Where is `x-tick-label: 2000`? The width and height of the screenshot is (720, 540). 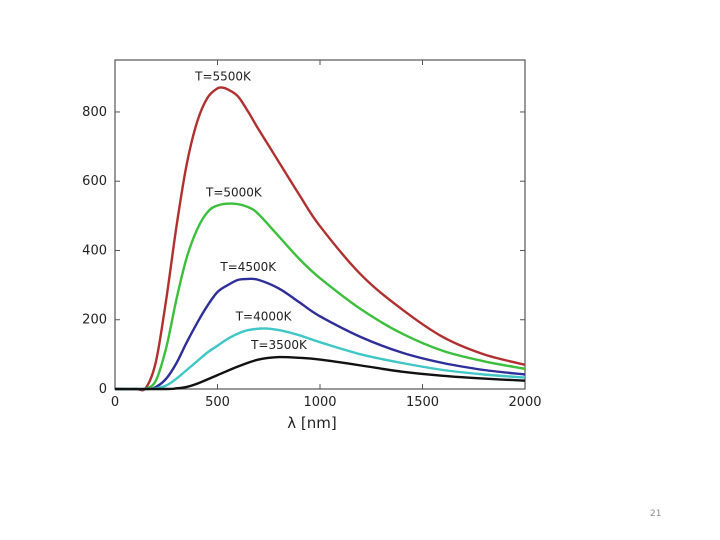 x-tick-label: 2000 is located at coordinates (524, 402).